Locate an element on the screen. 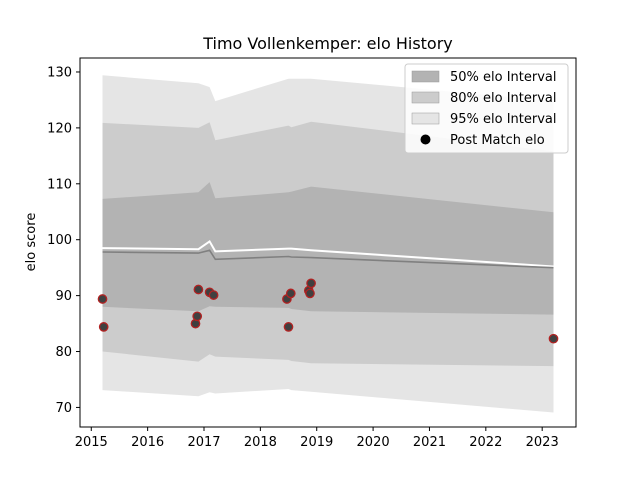 The width and height of the screenshot is (640, 480). x-tick-label: 2018 is located at coordinates (260, 442).